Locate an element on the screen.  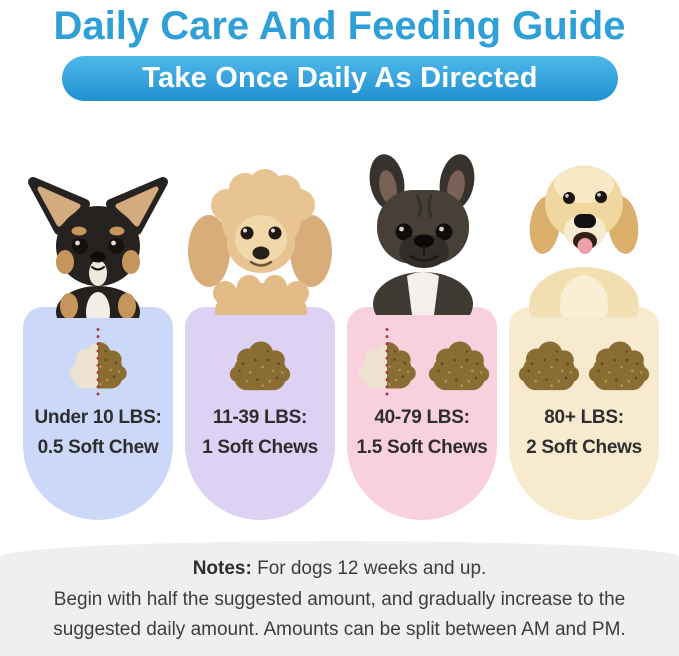
weight-range-label: 80+ LBS: is located at coordinates (584, 417).